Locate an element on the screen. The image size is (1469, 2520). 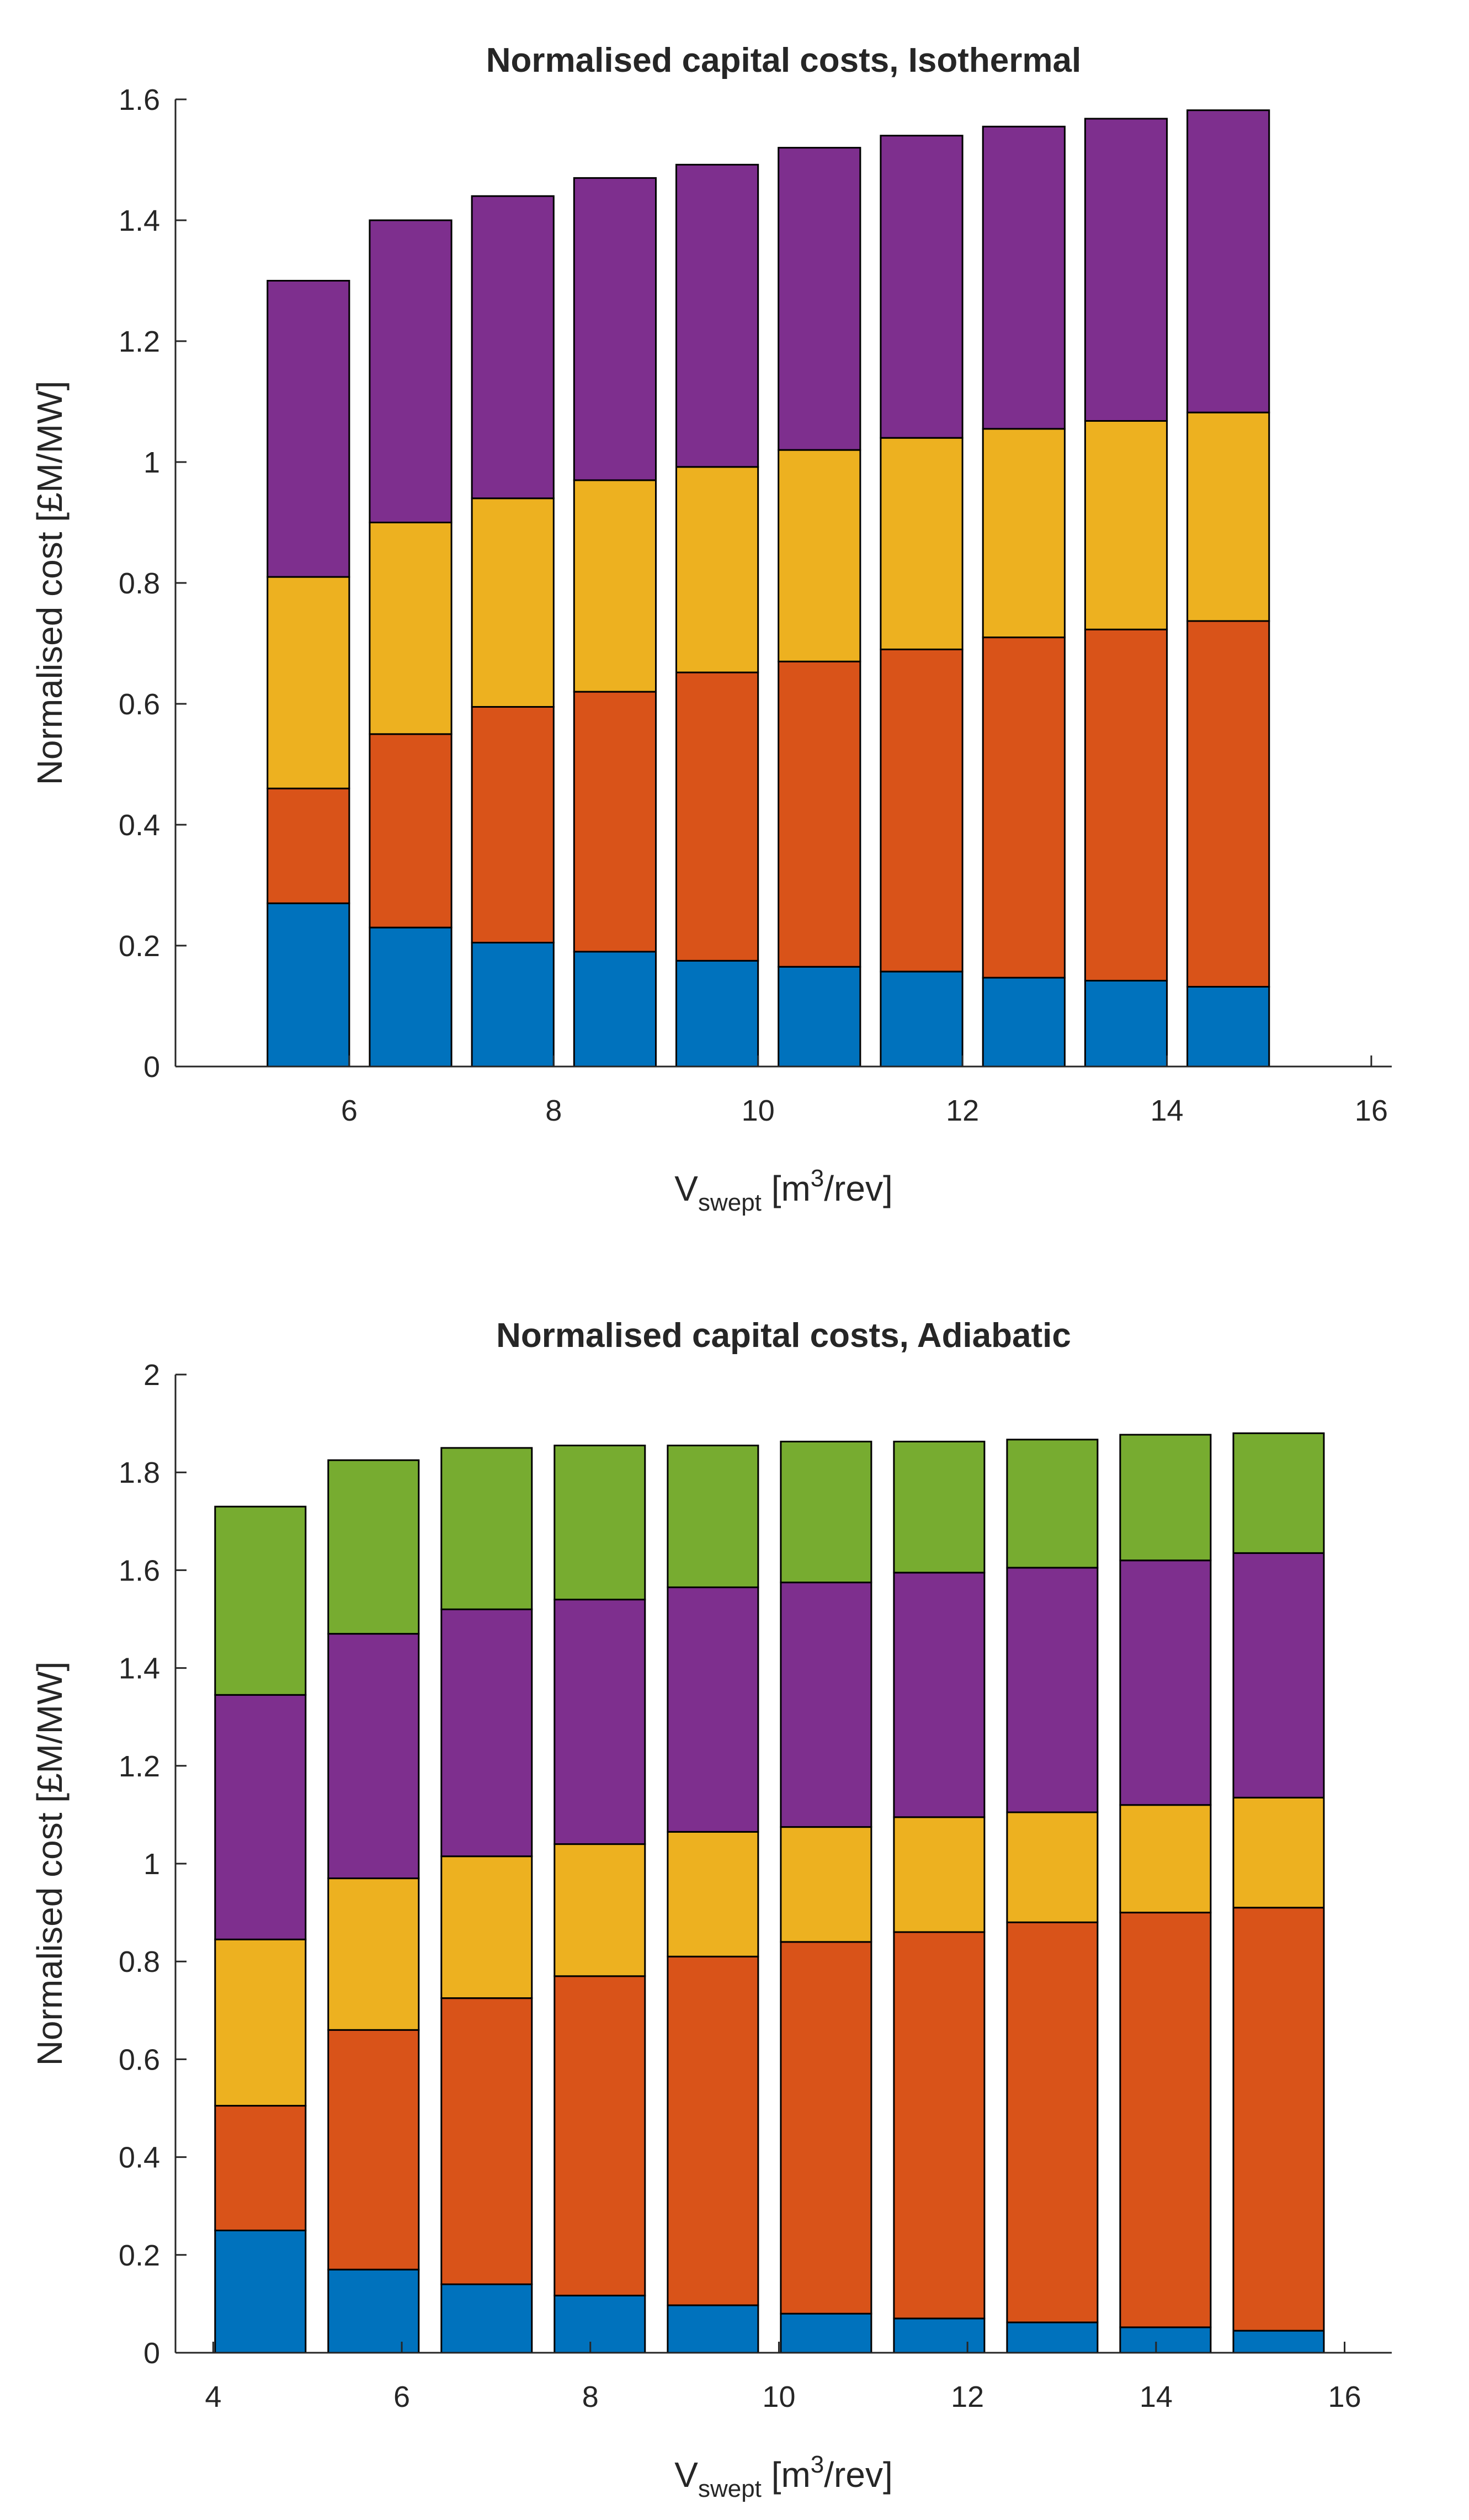
isothermal-ytick-label-3: 0.6 is located at coordinates (139, 704).